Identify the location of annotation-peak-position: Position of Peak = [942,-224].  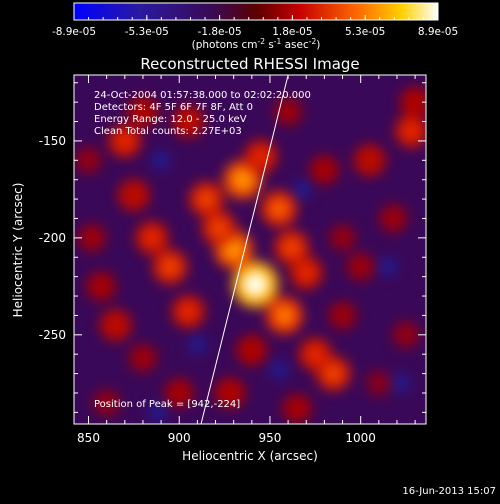
(167, 404).